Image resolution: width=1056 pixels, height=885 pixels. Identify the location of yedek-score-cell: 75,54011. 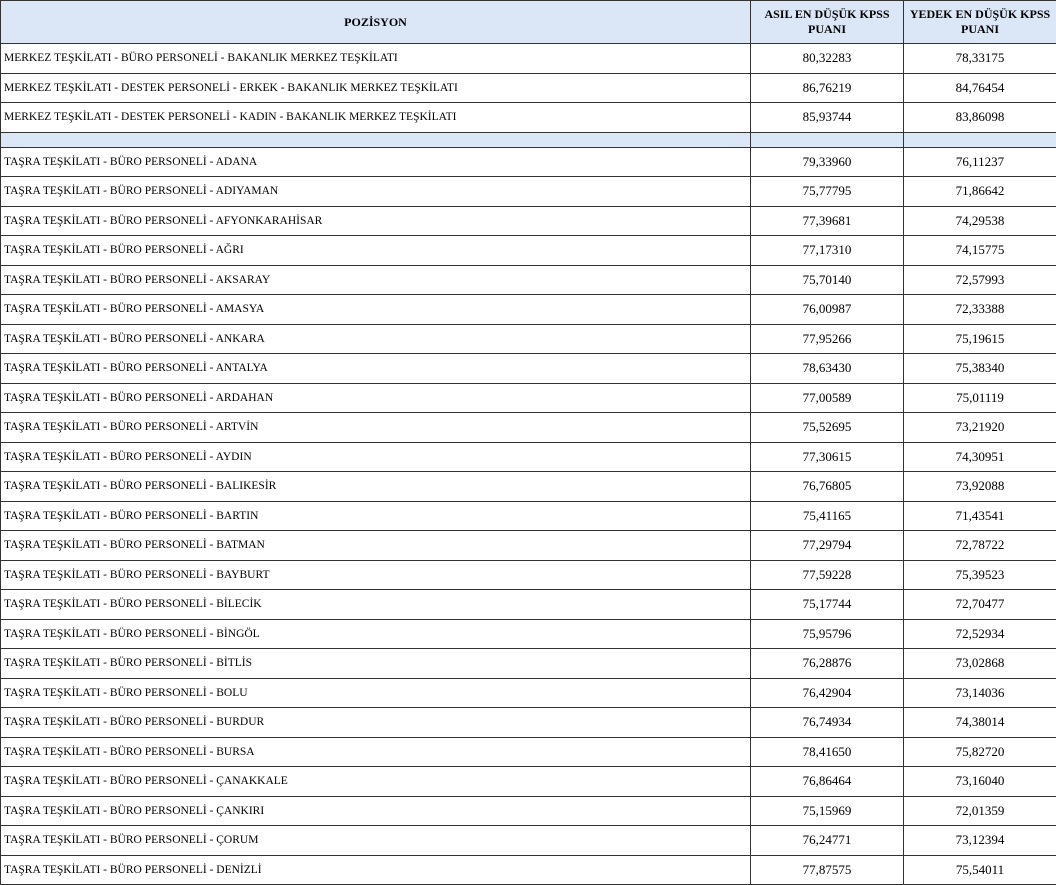
(979, 869).